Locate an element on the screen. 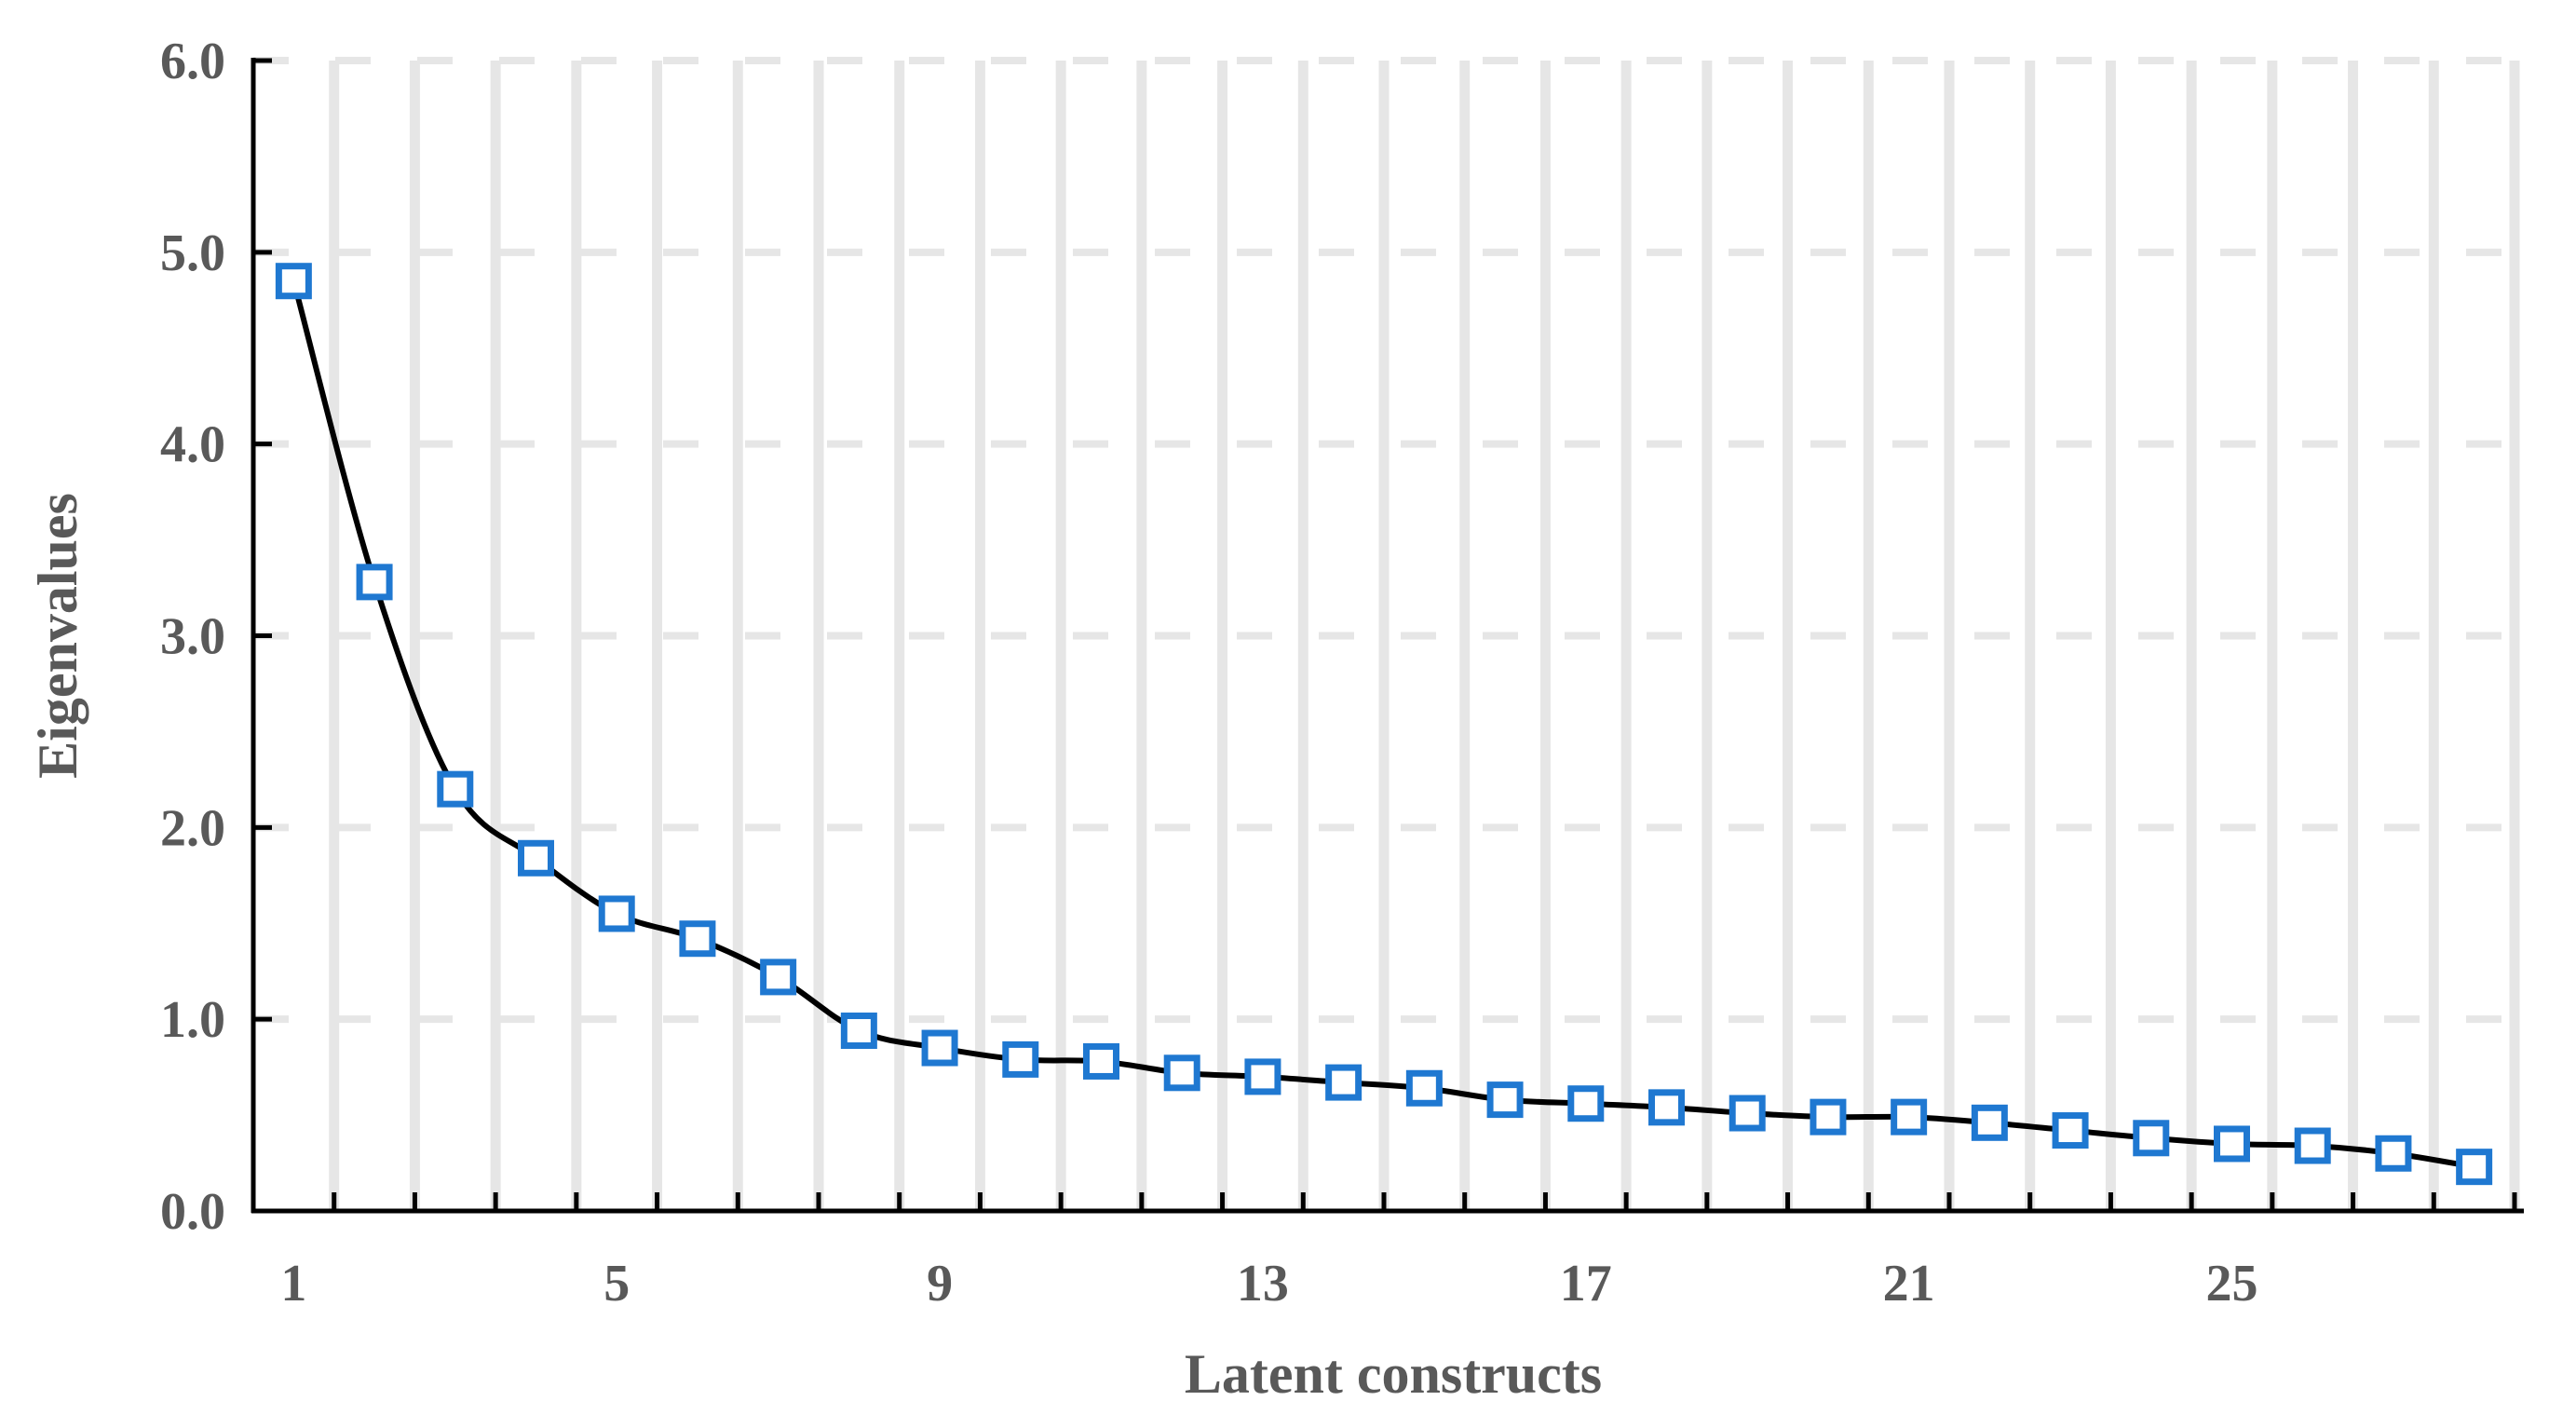 The height and width of the screenshot is (1428, 2576). x-tick-label: 21 is located at coordinates (1909, 1283).